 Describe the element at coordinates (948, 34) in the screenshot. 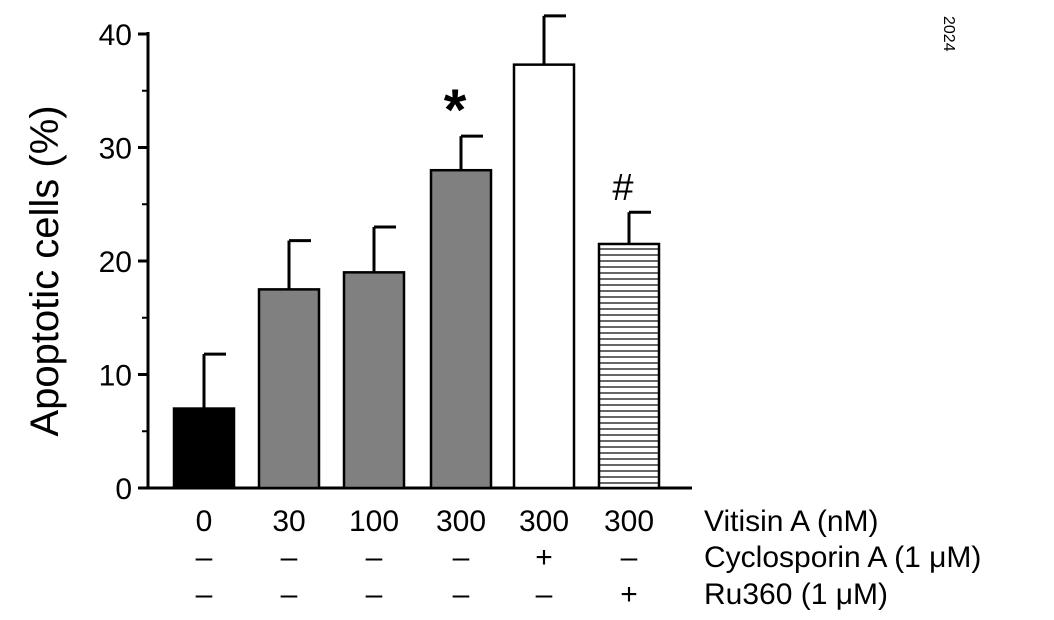

I see `side-text: 2024` at that location.